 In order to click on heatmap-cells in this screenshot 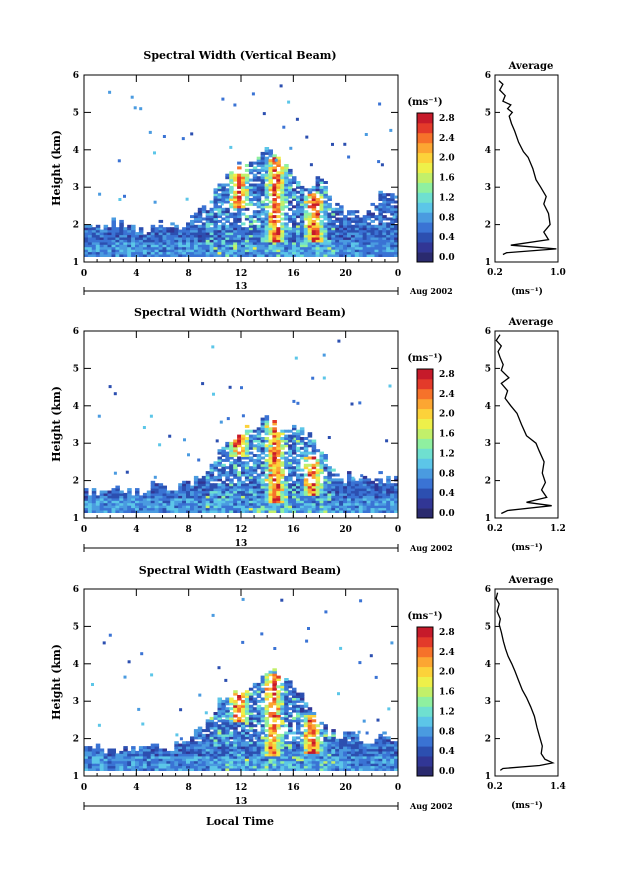, I will do `click(241, 426)`.